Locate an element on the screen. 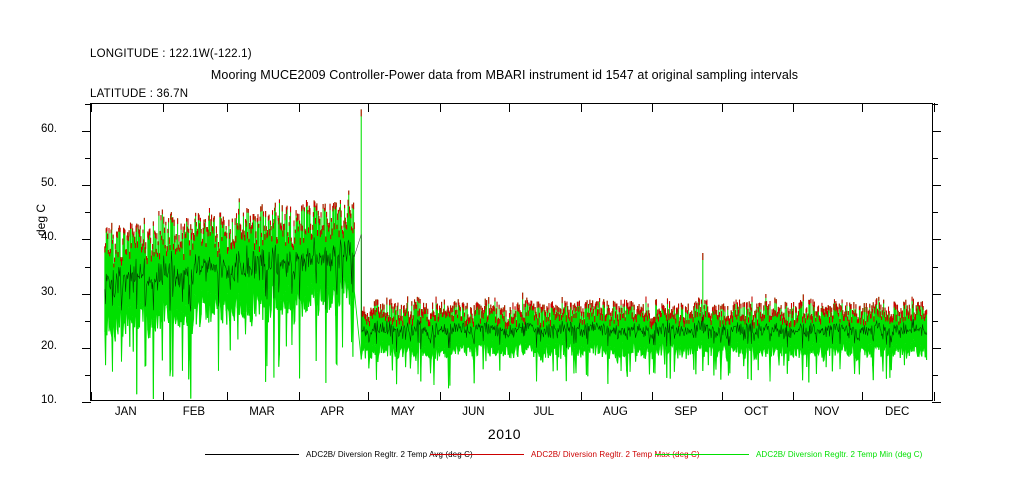 The width and height of the screenshot is (1009, 504). y-tick-label: 50. is located at coordinates (49, 183).